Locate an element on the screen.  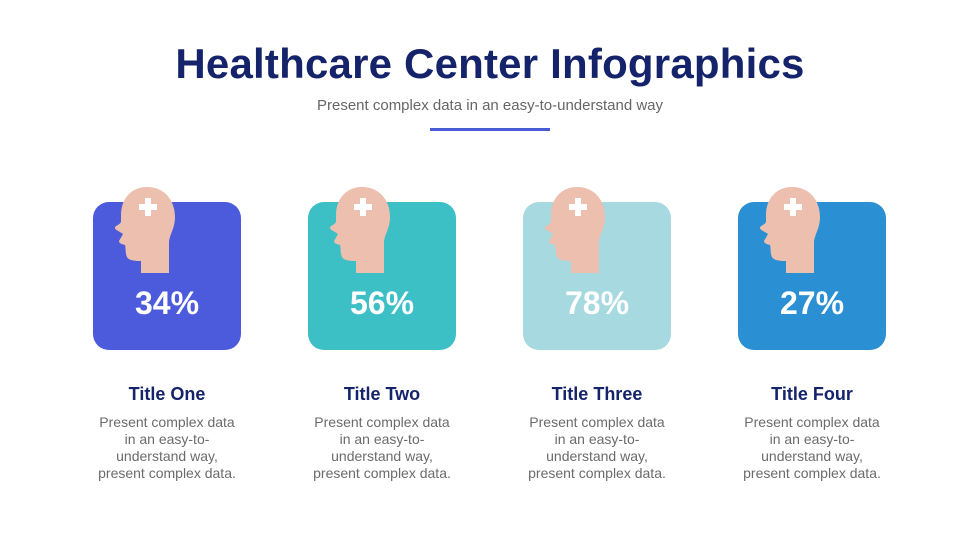
title-divider is located at coordinates (490, 129).